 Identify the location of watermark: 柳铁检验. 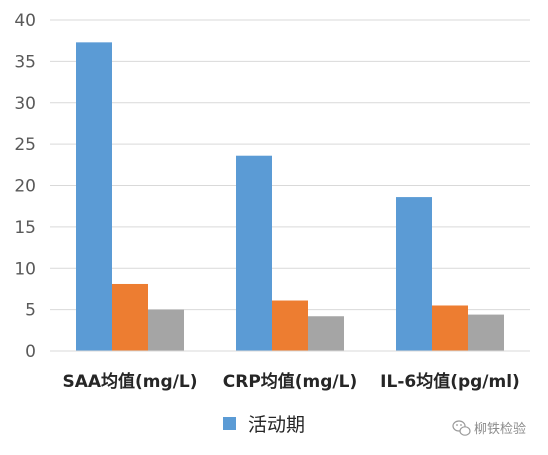
(489, 428).